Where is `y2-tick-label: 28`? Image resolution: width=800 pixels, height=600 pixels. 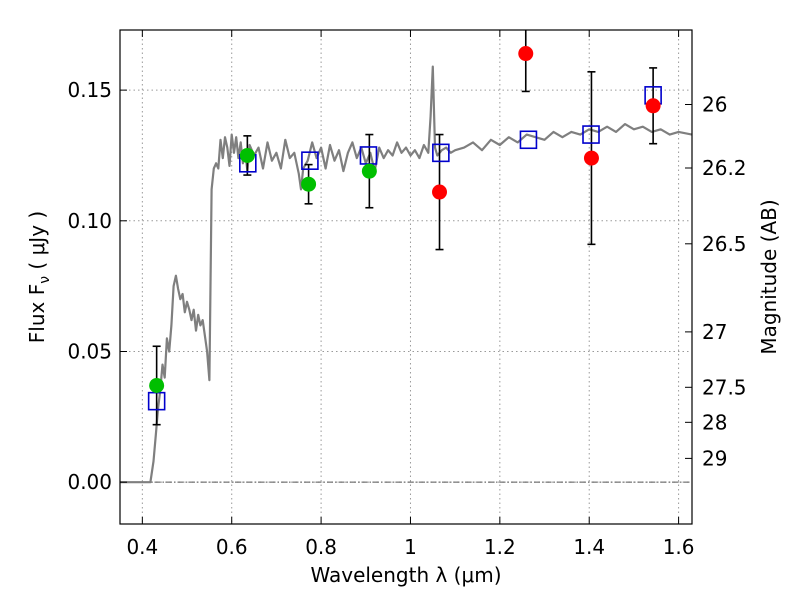
y2-tick-label: 28 is located at coordinates (714, 422).